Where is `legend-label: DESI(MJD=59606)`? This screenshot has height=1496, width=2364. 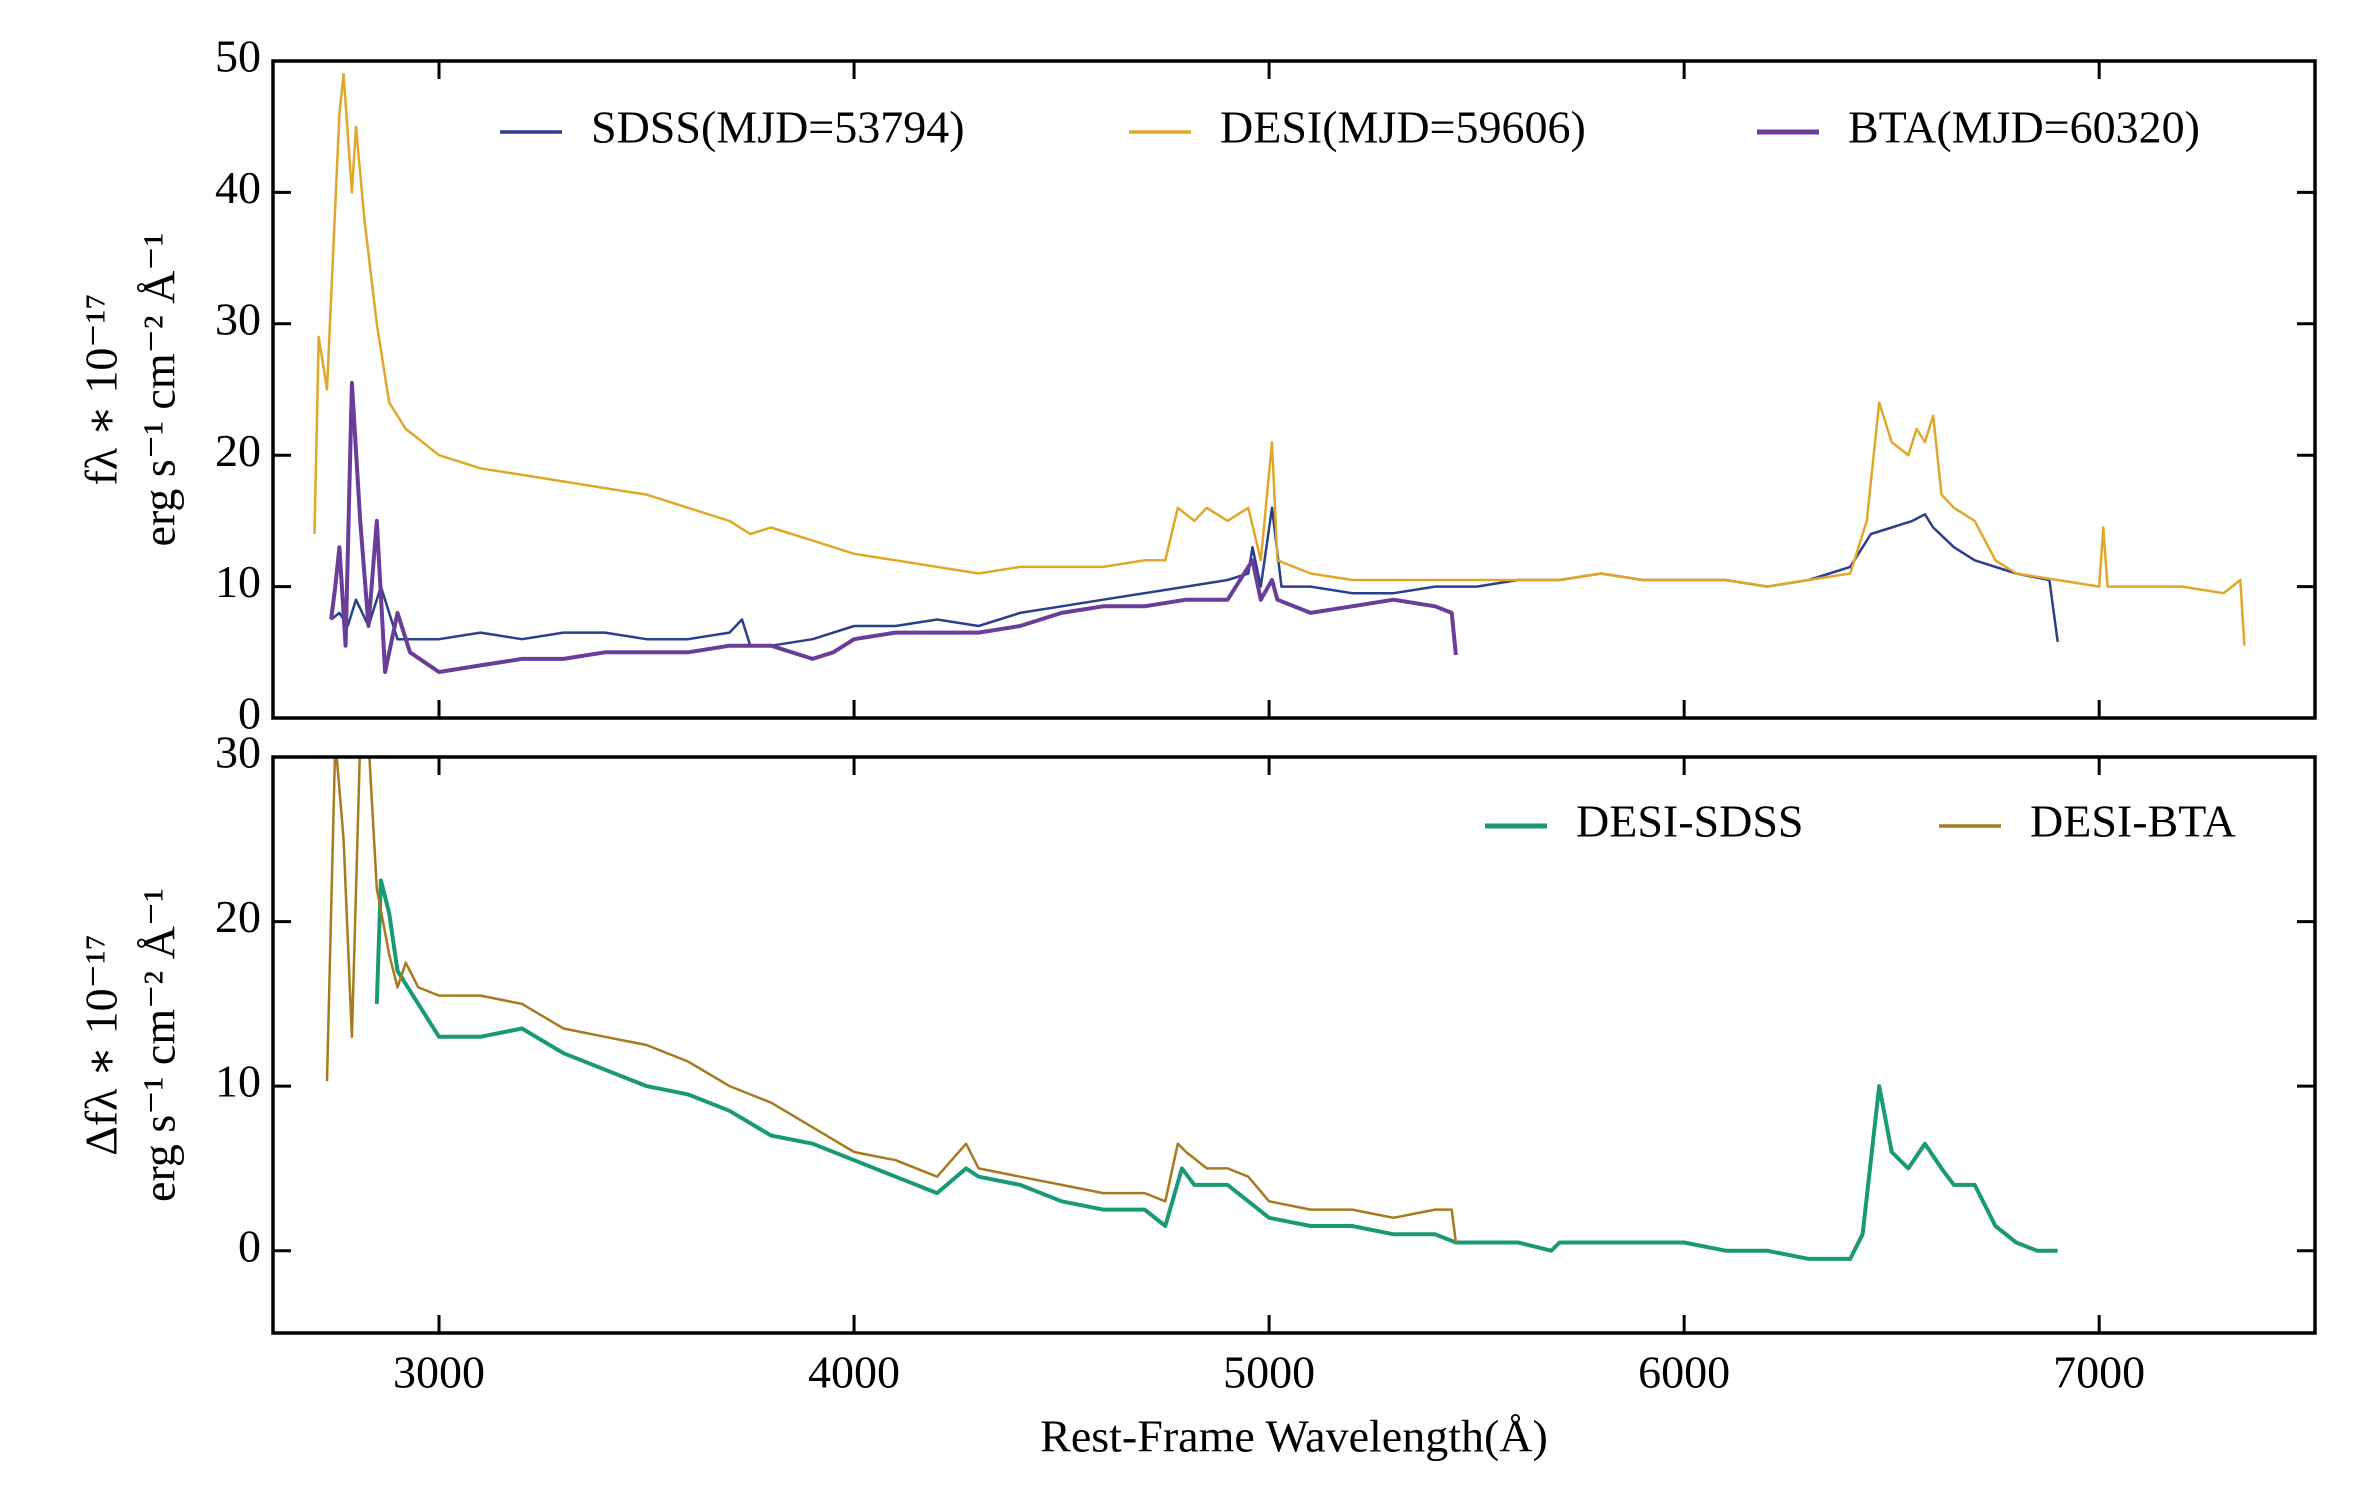
legend-label: DESI(MJD=59606) is located at coordinates (1403, 127).